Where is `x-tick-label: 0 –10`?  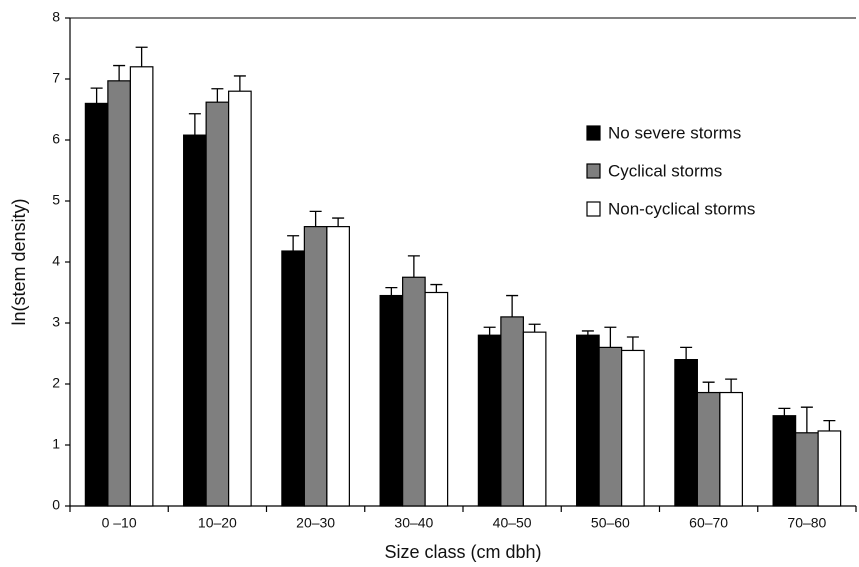 x-tick-label: 0 –10 is located at coordinates (119, 523).